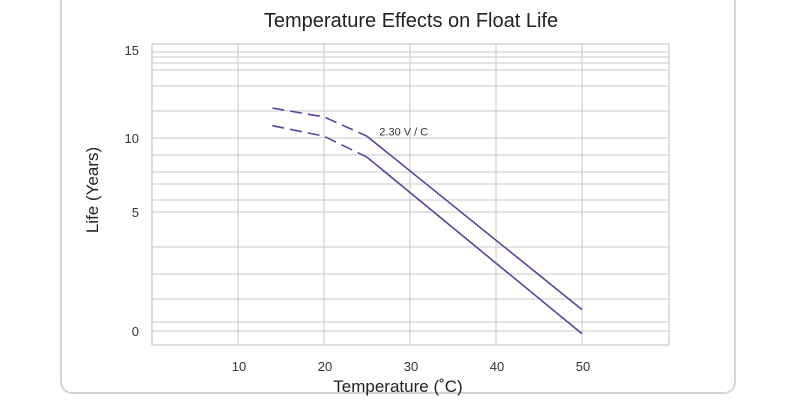 The width and height of the screenshot is (800, 400). I want to click on series-upper-solid, so click(474, 223).